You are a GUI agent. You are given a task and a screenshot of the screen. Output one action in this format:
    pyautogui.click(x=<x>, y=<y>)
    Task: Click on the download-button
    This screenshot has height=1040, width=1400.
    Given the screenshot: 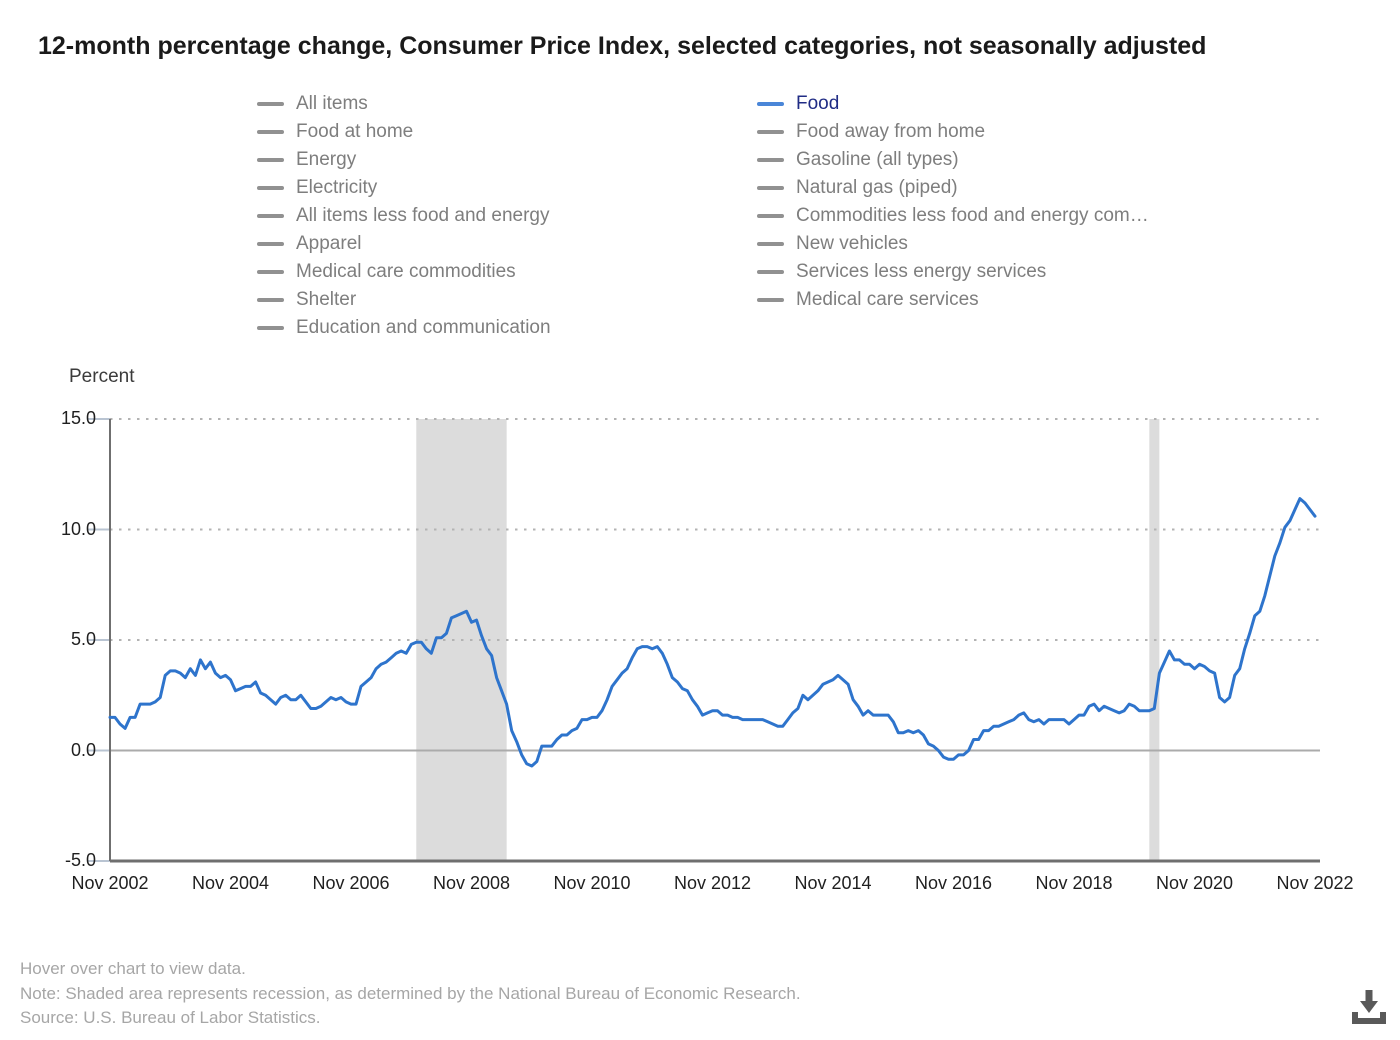 What is the action you would take?
    pyautogui.click(x=1369, y=1008)
    